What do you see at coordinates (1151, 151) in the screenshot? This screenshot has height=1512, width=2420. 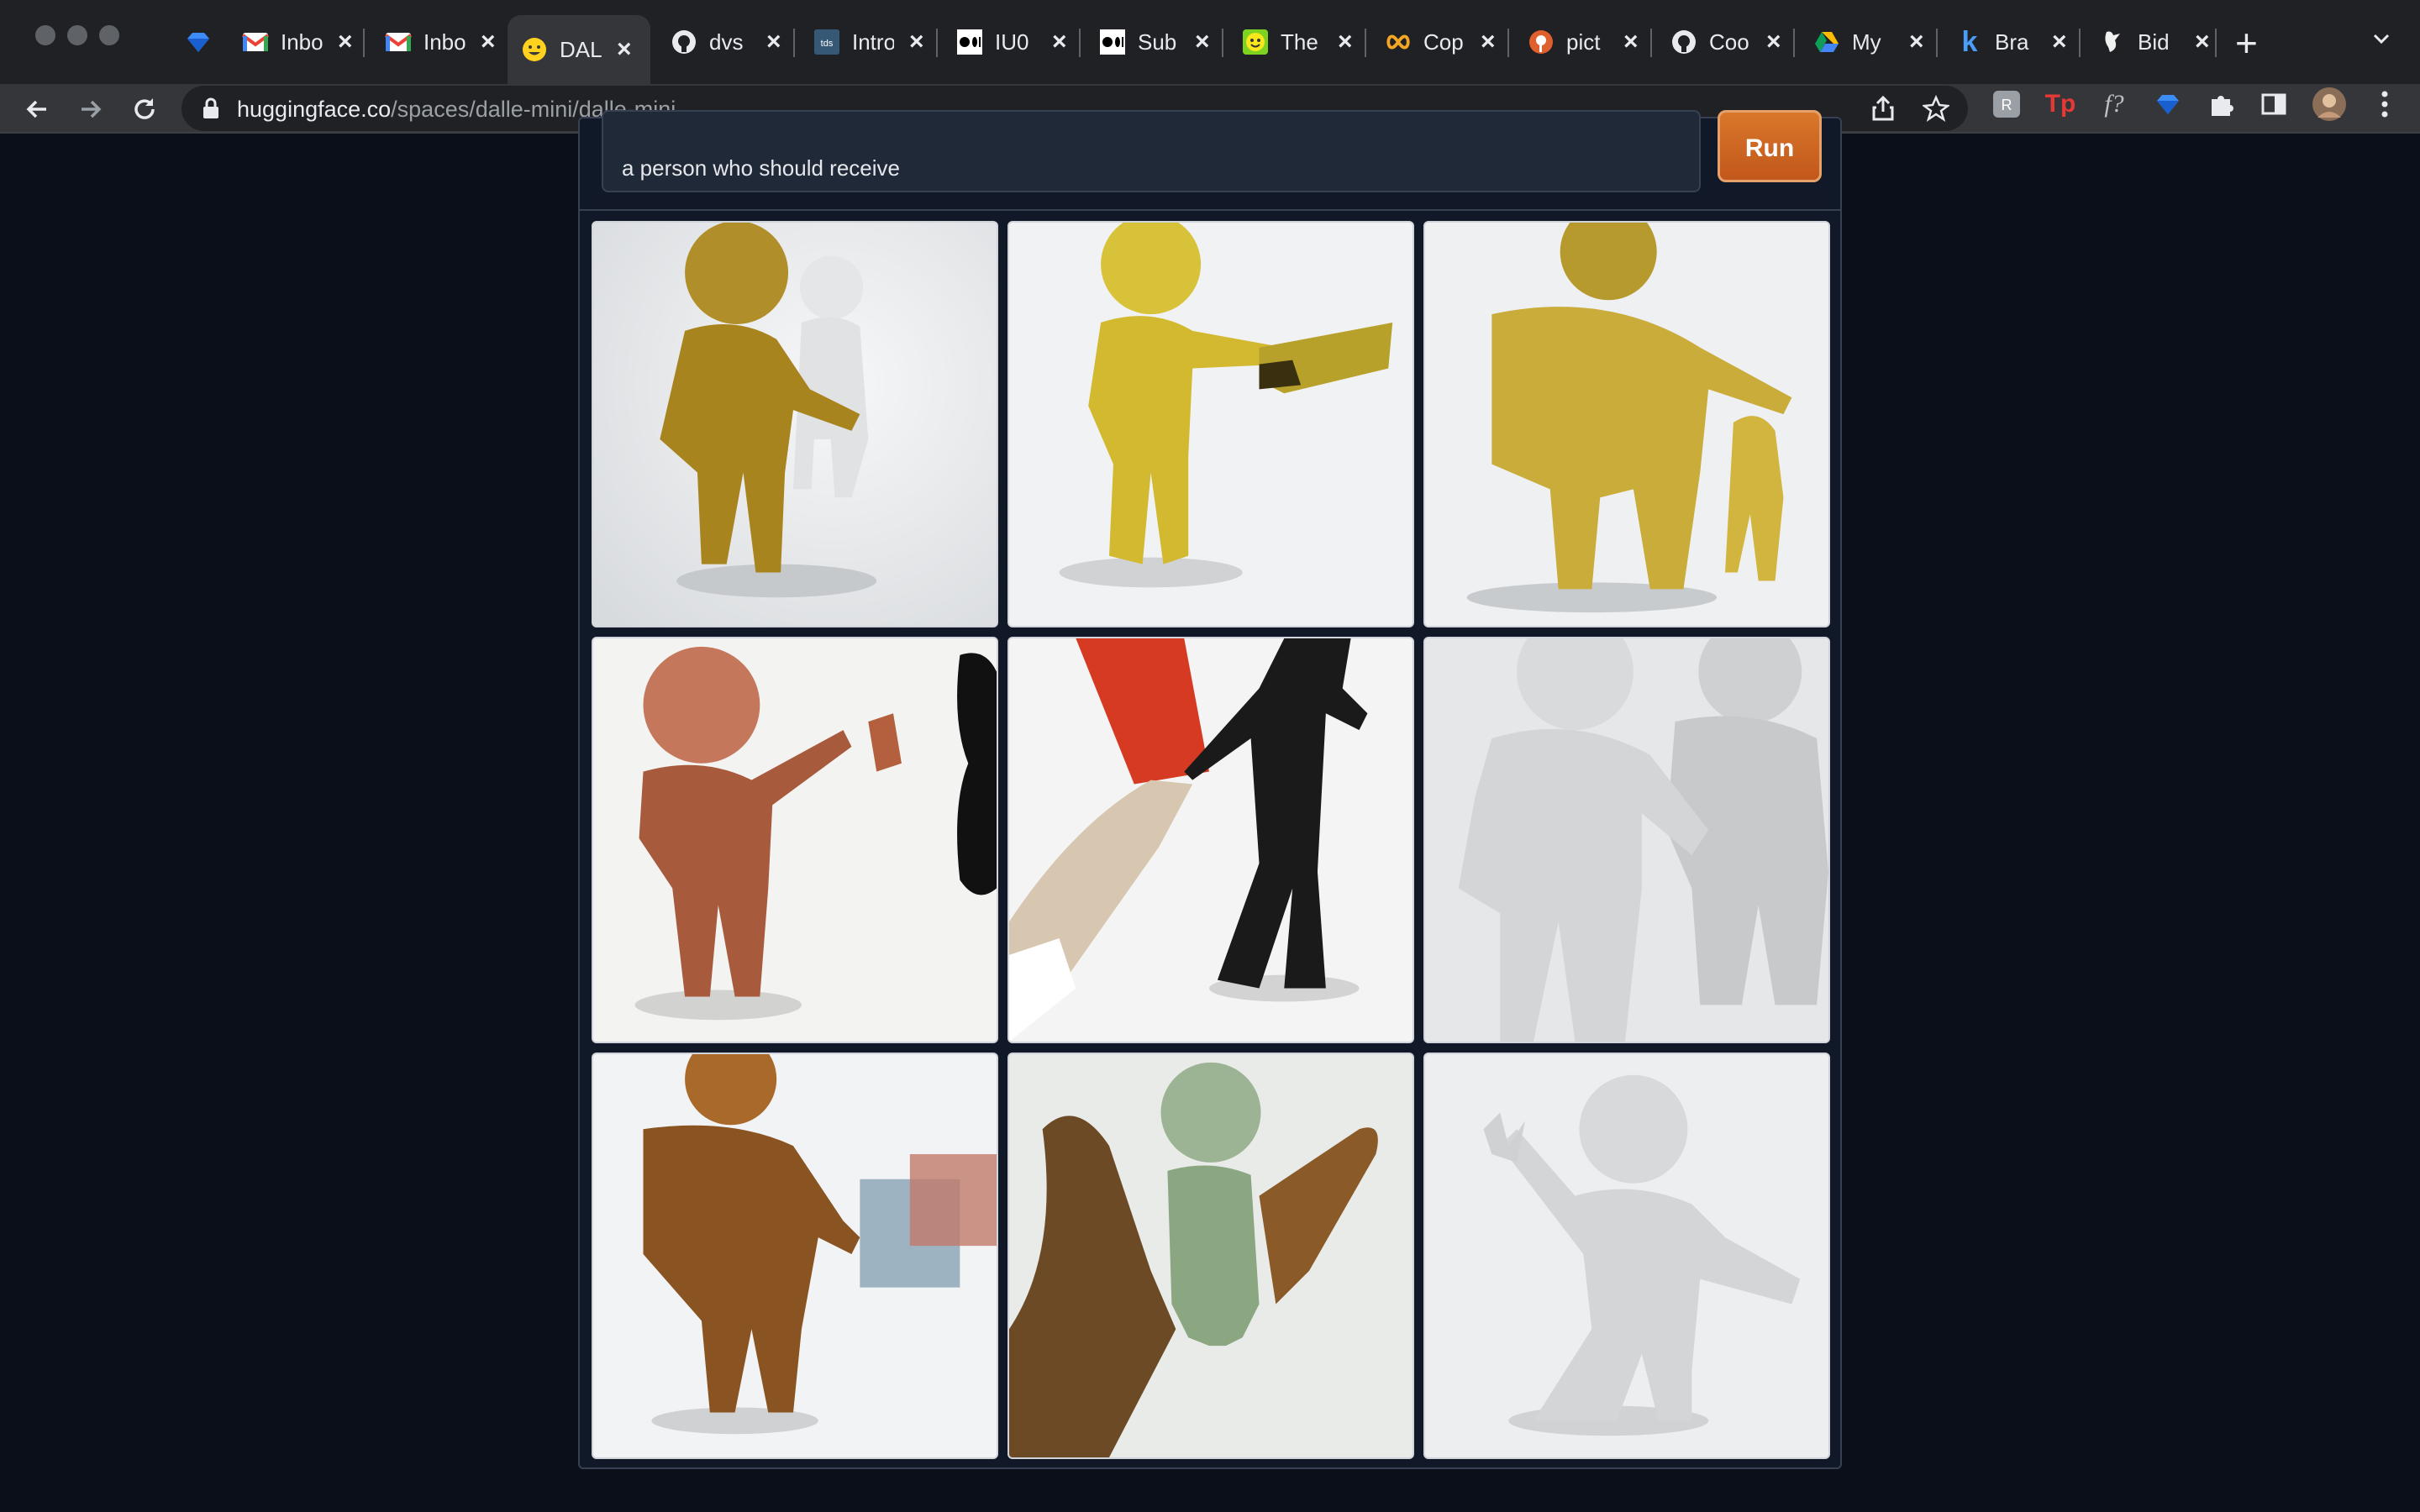 I see `prompt-input` at bounding box center [1151, 151].